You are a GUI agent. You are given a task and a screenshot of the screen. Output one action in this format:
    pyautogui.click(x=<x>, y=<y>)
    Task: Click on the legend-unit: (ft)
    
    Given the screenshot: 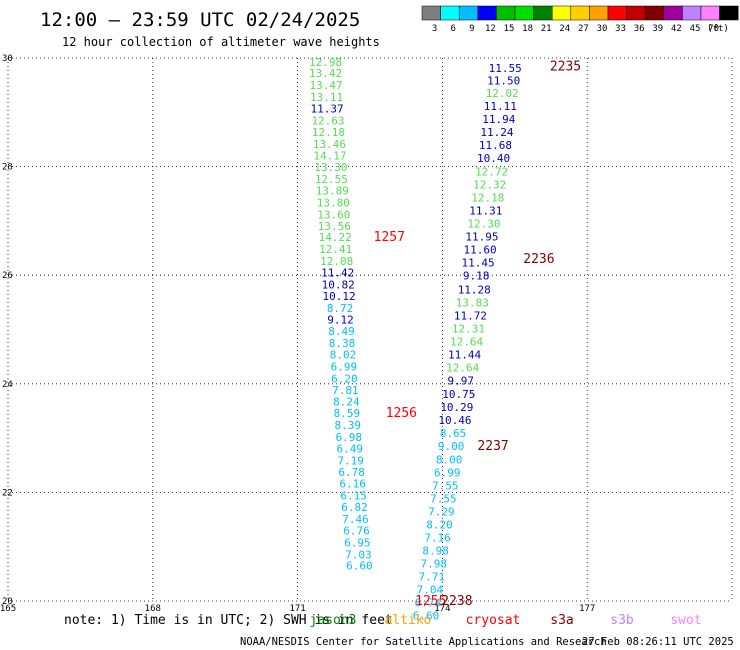 What is the action you would take?
    pyautogui.click(x=718, y=29)
    